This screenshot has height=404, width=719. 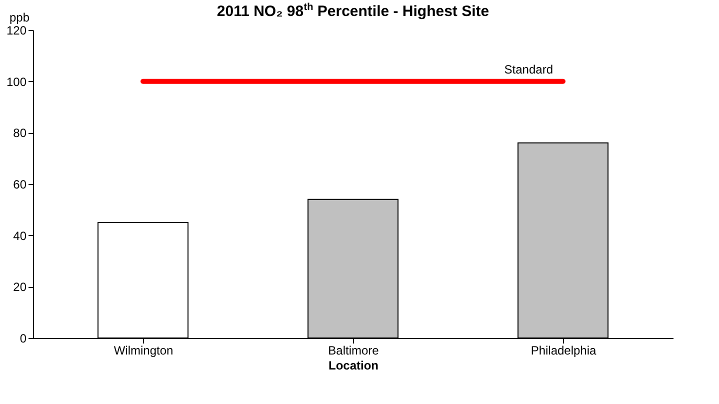 What do you see at coordinates (563, 351) in the screenshot?
I see `x-tick-label: Philadelphia` at bounding box center [563, 351].